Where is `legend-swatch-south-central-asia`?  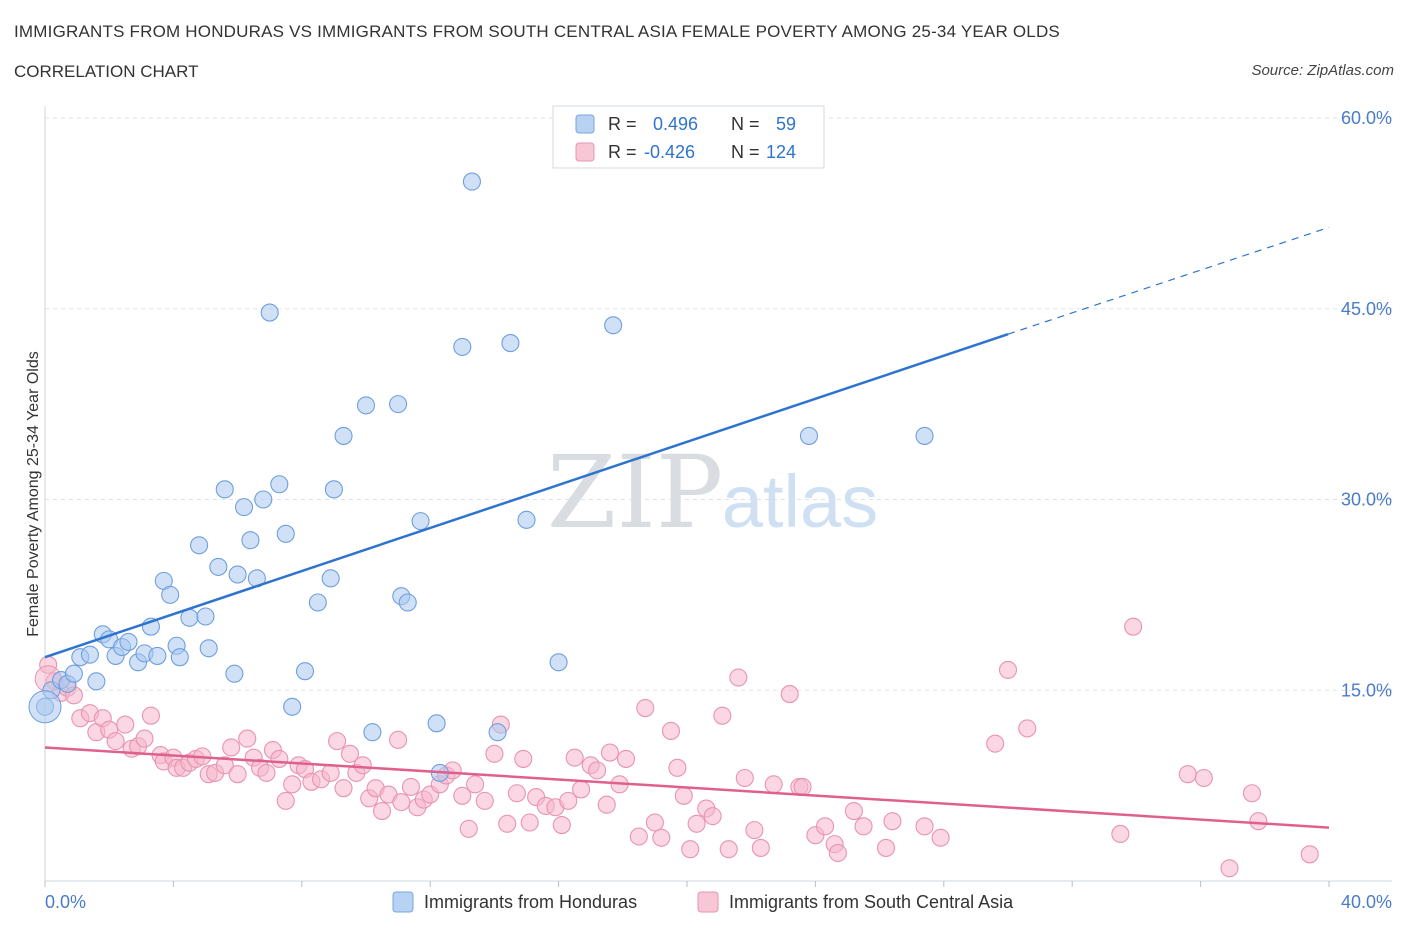
legend-swatch-south-central-asia is located at coordinates (585, 152).